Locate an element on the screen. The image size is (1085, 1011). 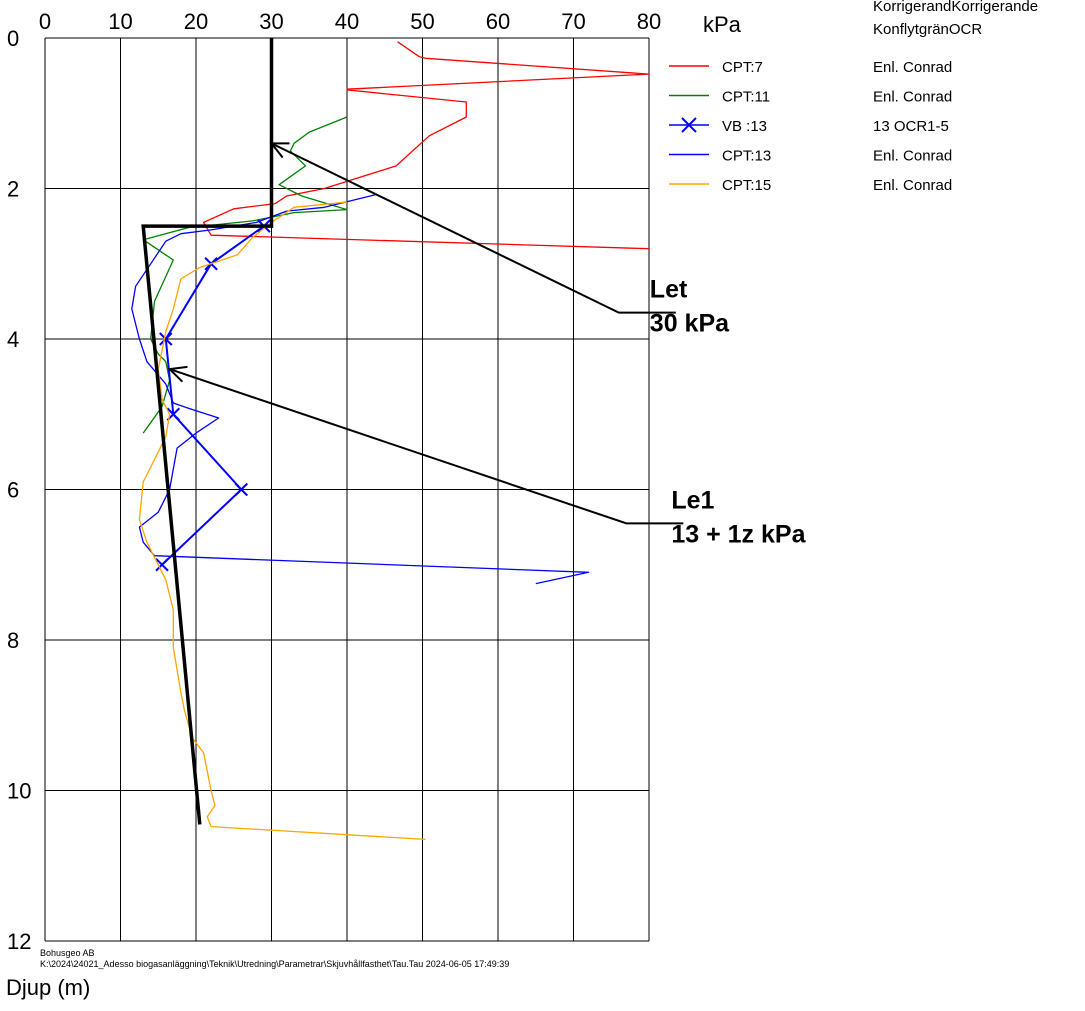
x-tick-label-0: 0 is located at coordinates (45, 21).